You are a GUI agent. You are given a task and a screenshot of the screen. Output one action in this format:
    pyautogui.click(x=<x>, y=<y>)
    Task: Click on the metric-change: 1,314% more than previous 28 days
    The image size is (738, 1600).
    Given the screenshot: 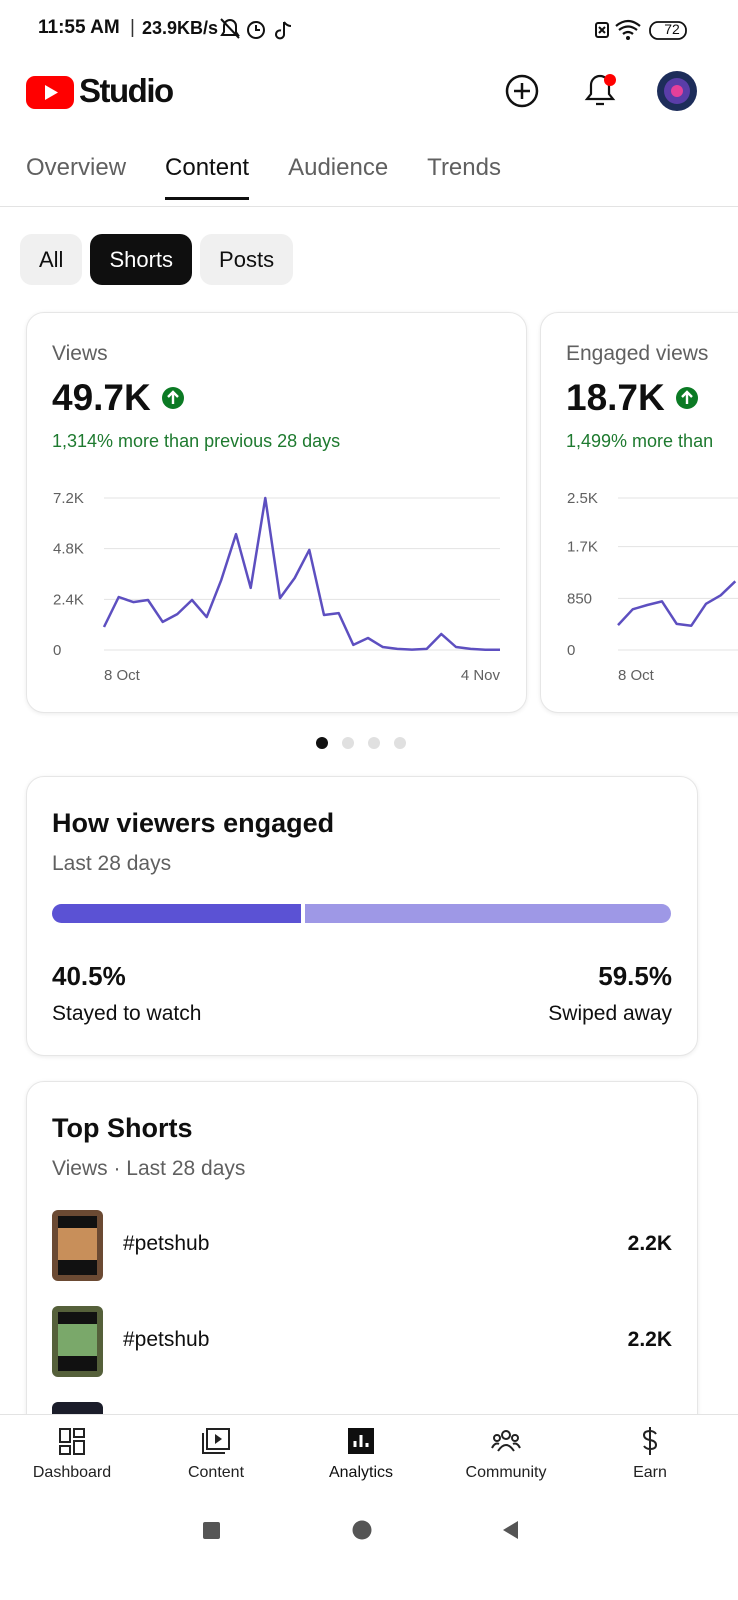 What is the action you would take?
    pyautogui.click(x=196, y=441)
    